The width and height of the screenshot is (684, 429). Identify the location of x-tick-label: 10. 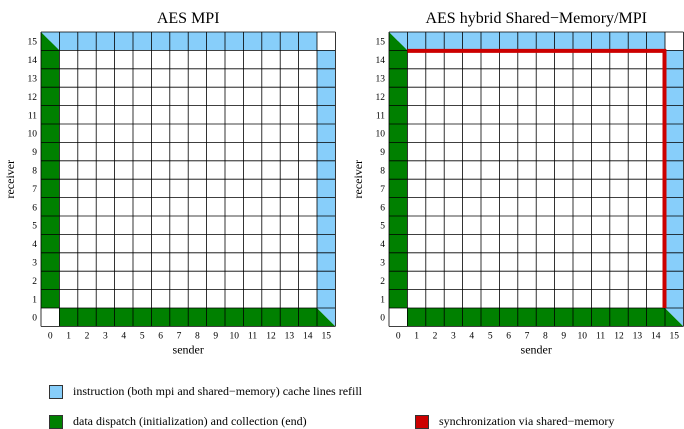
(582, 336).